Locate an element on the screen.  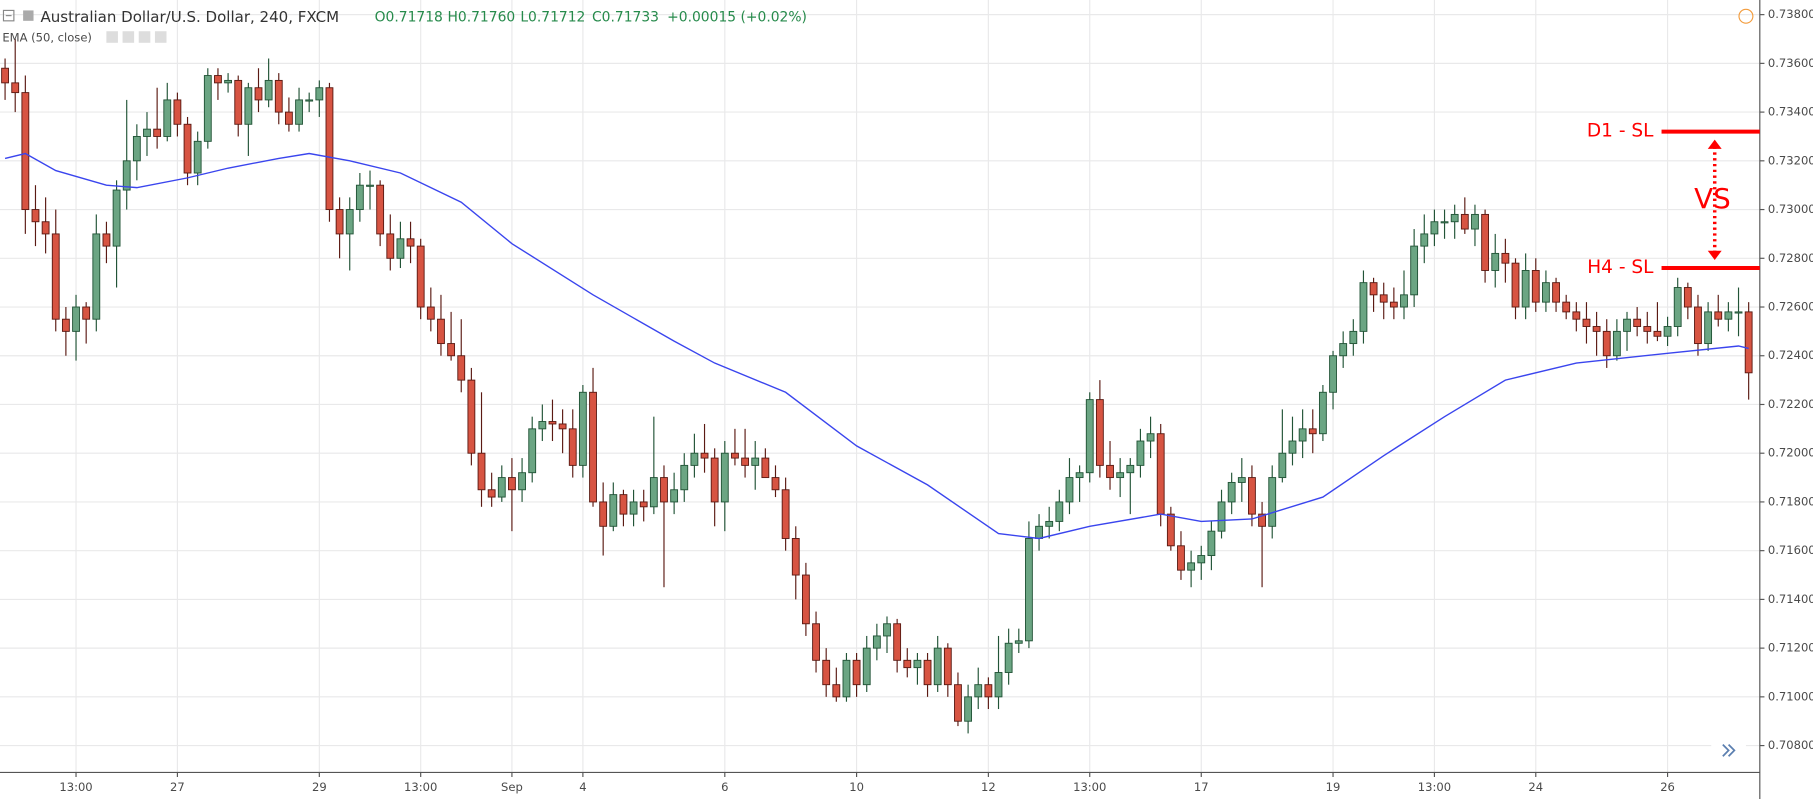
y-tick-label: 0.71000 is located at coordinates (1790, 696).